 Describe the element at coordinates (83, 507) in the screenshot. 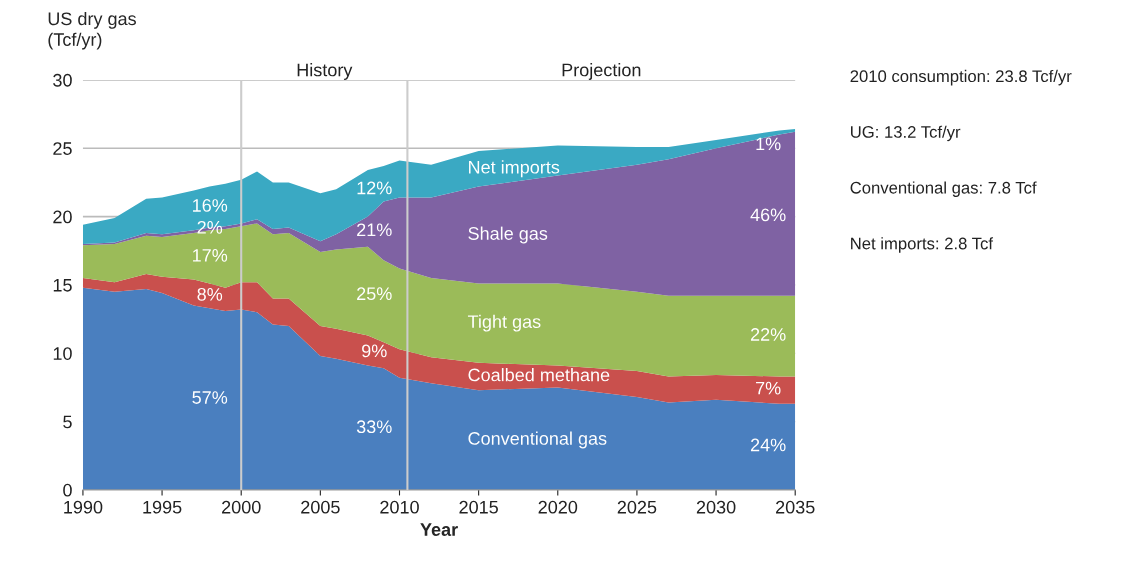

I see `x-tick-label: 1990` at that location.